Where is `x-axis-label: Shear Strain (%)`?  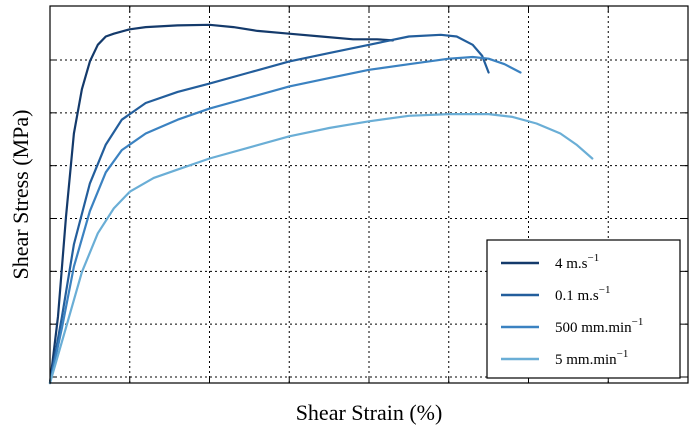
x-axis-label: Shear Strain (%) is located at coordinates (369, 412).